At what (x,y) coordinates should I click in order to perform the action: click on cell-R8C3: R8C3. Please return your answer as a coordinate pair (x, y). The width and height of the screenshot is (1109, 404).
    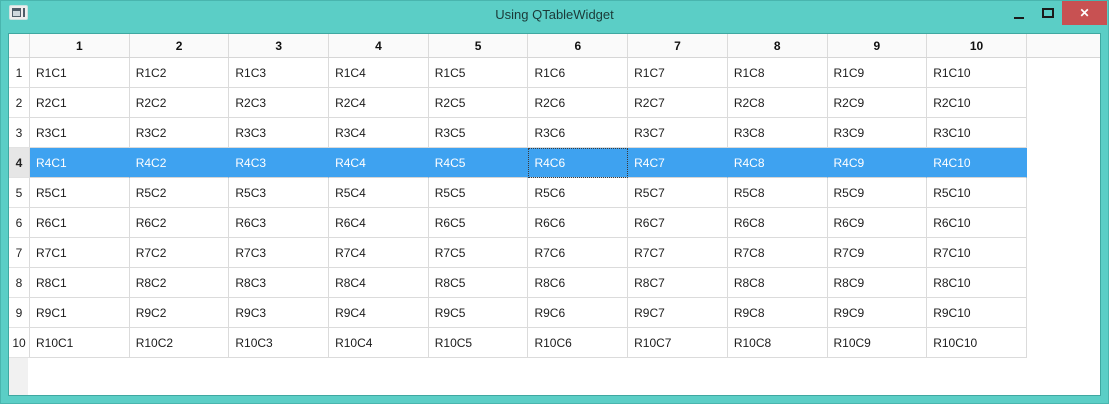
    Looking at the image, I should click on (279, 283).